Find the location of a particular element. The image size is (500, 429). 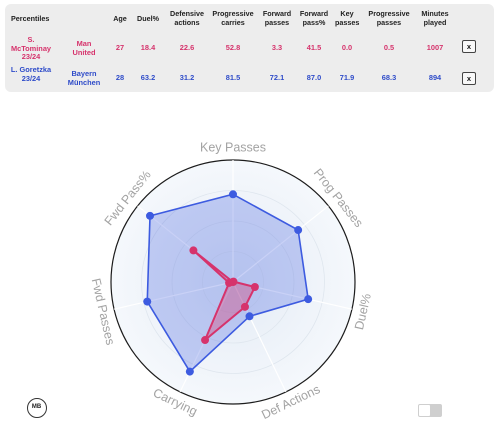

radar-axis-label: Key Passes is located at coordinates (233, 147).